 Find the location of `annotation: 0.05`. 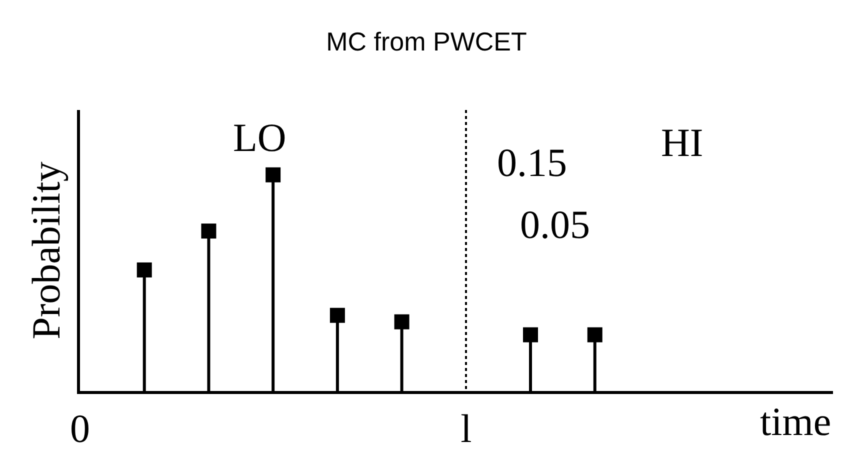

annotation: 0.05 is located at coordinates (555, 224).